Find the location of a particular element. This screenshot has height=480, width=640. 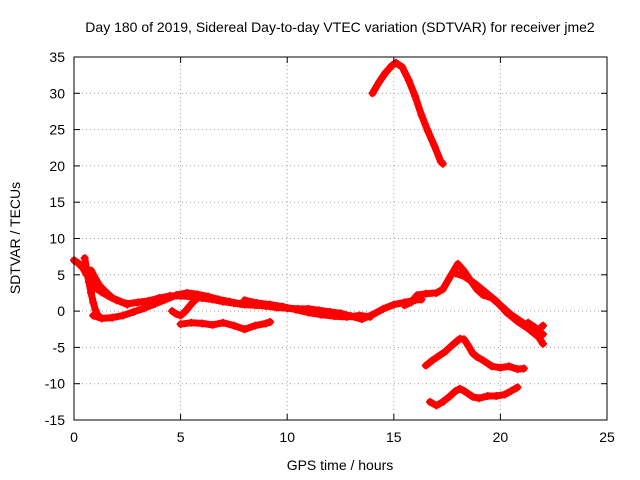

y-tick-label: -5 is located at coordinates (59, 347).